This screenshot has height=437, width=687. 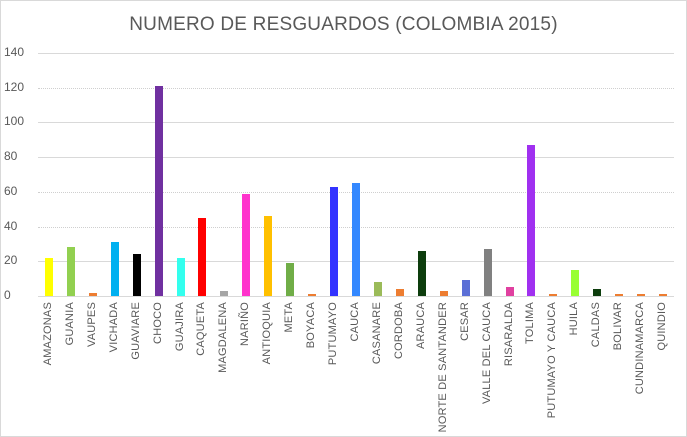 What do you see at coordinates (14, 121) in the screenshot?
I see `y-tick-label: 100` at bounding box center [14, 121].